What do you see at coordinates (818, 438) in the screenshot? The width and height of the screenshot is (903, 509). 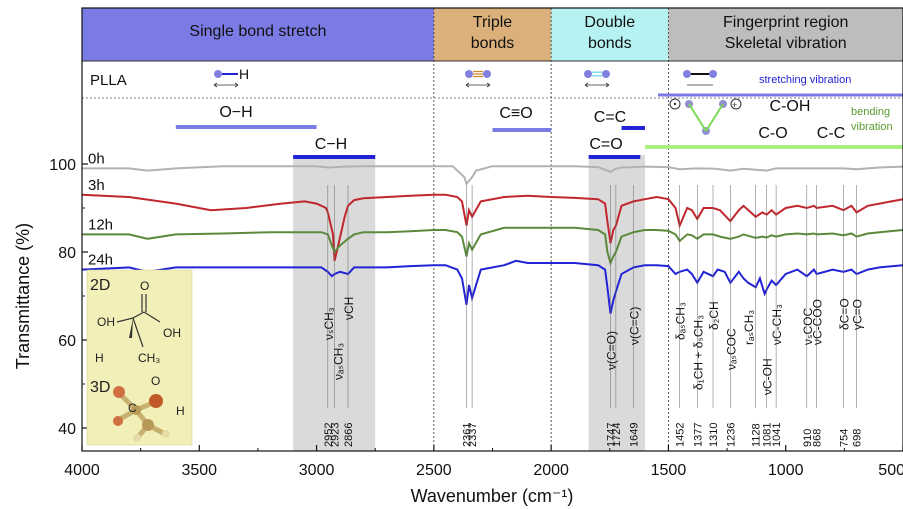 I see `peak-label: 868` at bounding box center [818, 438].